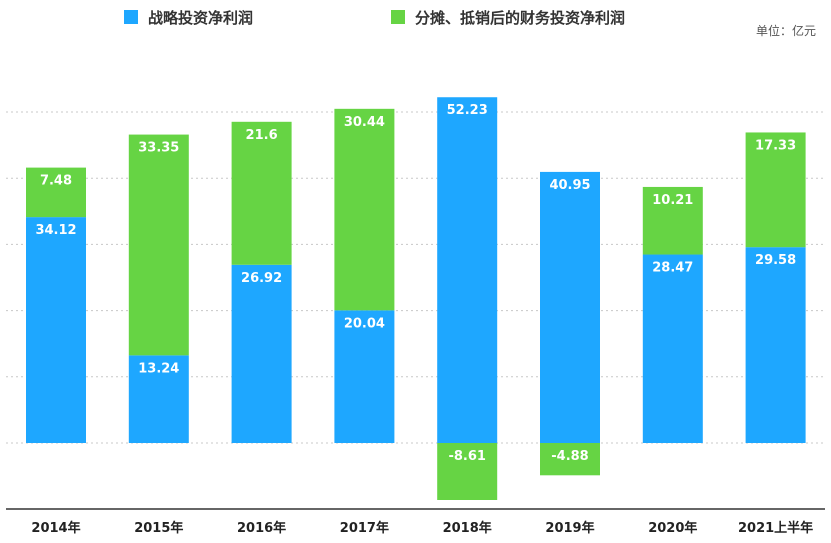  What do you see at coordinates (786, 30) in the screenshot?
I see `unit-label: 单位：亿元` at bounding box center [786, 30].